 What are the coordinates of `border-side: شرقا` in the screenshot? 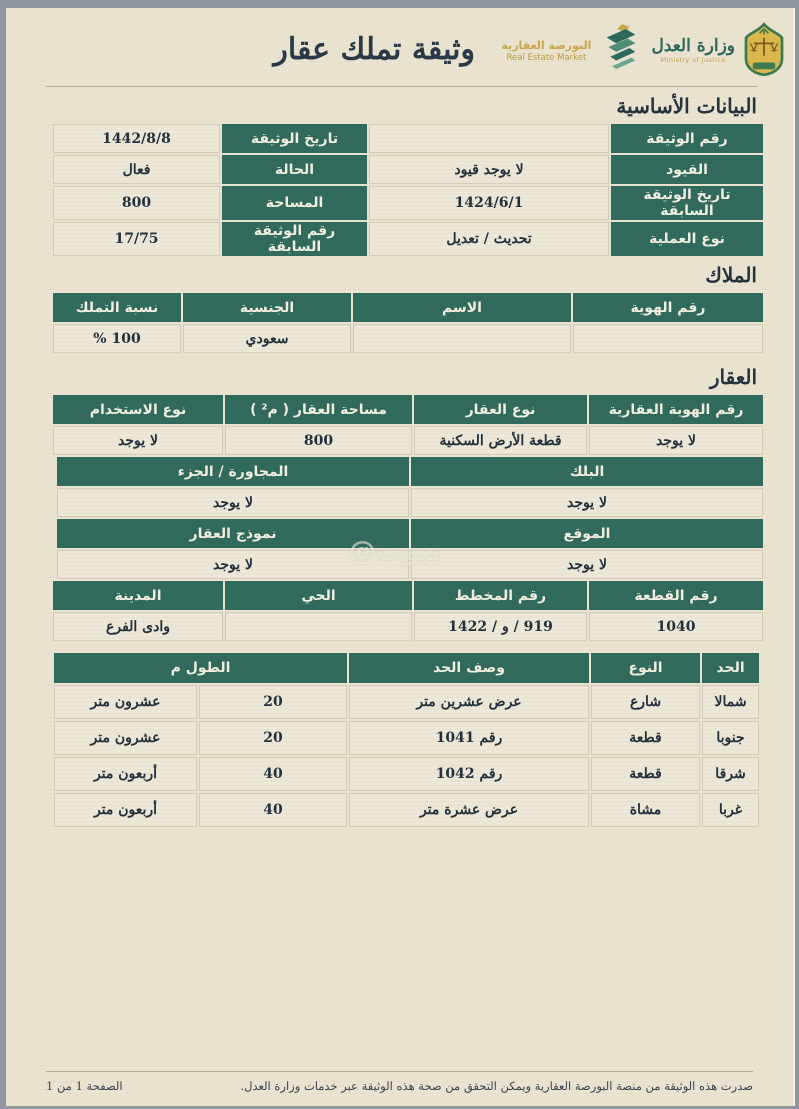 It's located at (730, 774).